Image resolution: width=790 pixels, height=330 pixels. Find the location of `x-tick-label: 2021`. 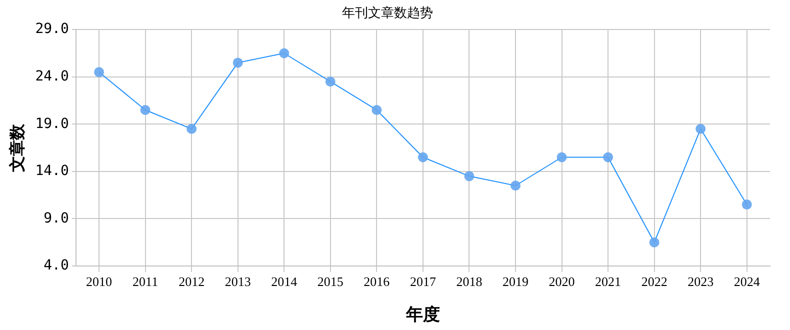

x-tick-label: 2021 is located at coordinates (608, 282).